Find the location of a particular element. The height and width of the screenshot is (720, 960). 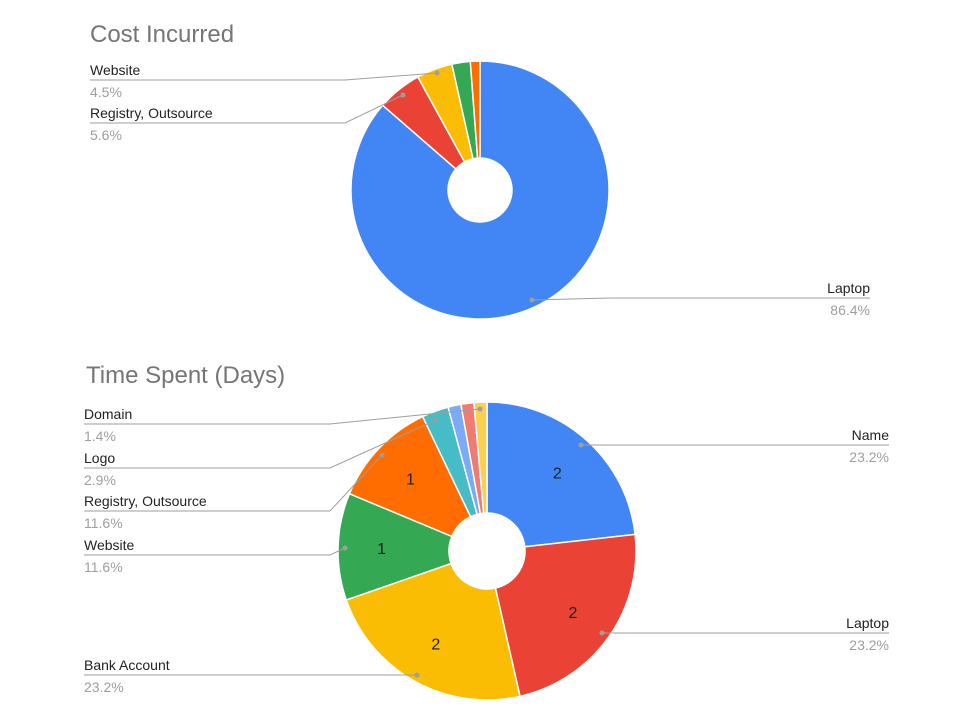

slice-orange-slice is located at coordinates (475, 109).